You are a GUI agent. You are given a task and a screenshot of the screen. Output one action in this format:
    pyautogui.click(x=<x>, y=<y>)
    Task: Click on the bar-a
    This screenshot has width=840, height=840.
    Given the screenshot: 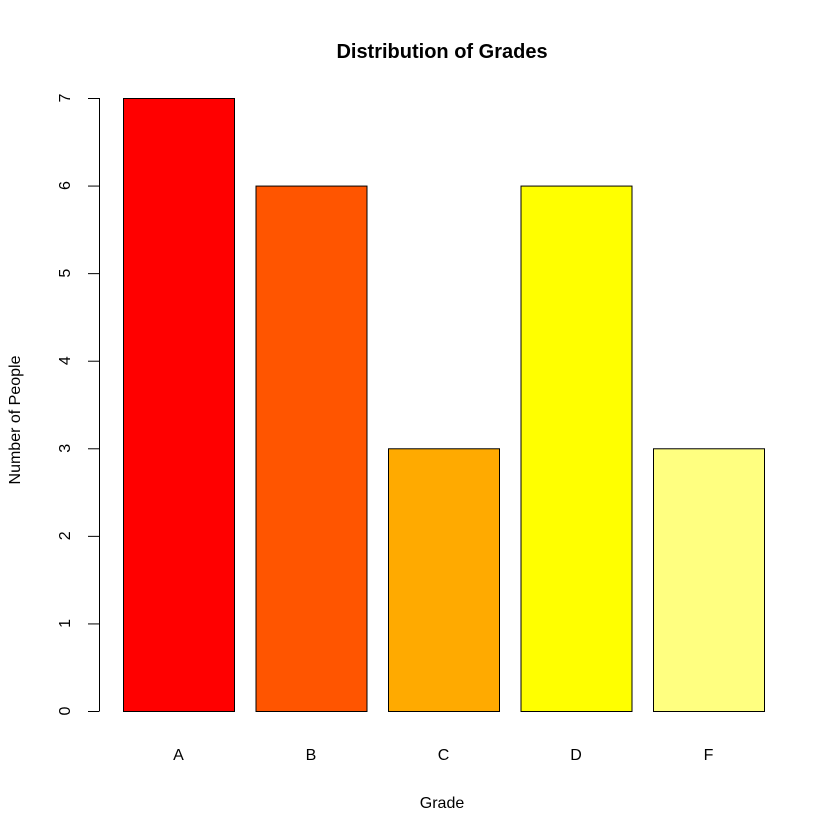 What is the action you would take?
    pyautogui.click(x=179, y=405)
    